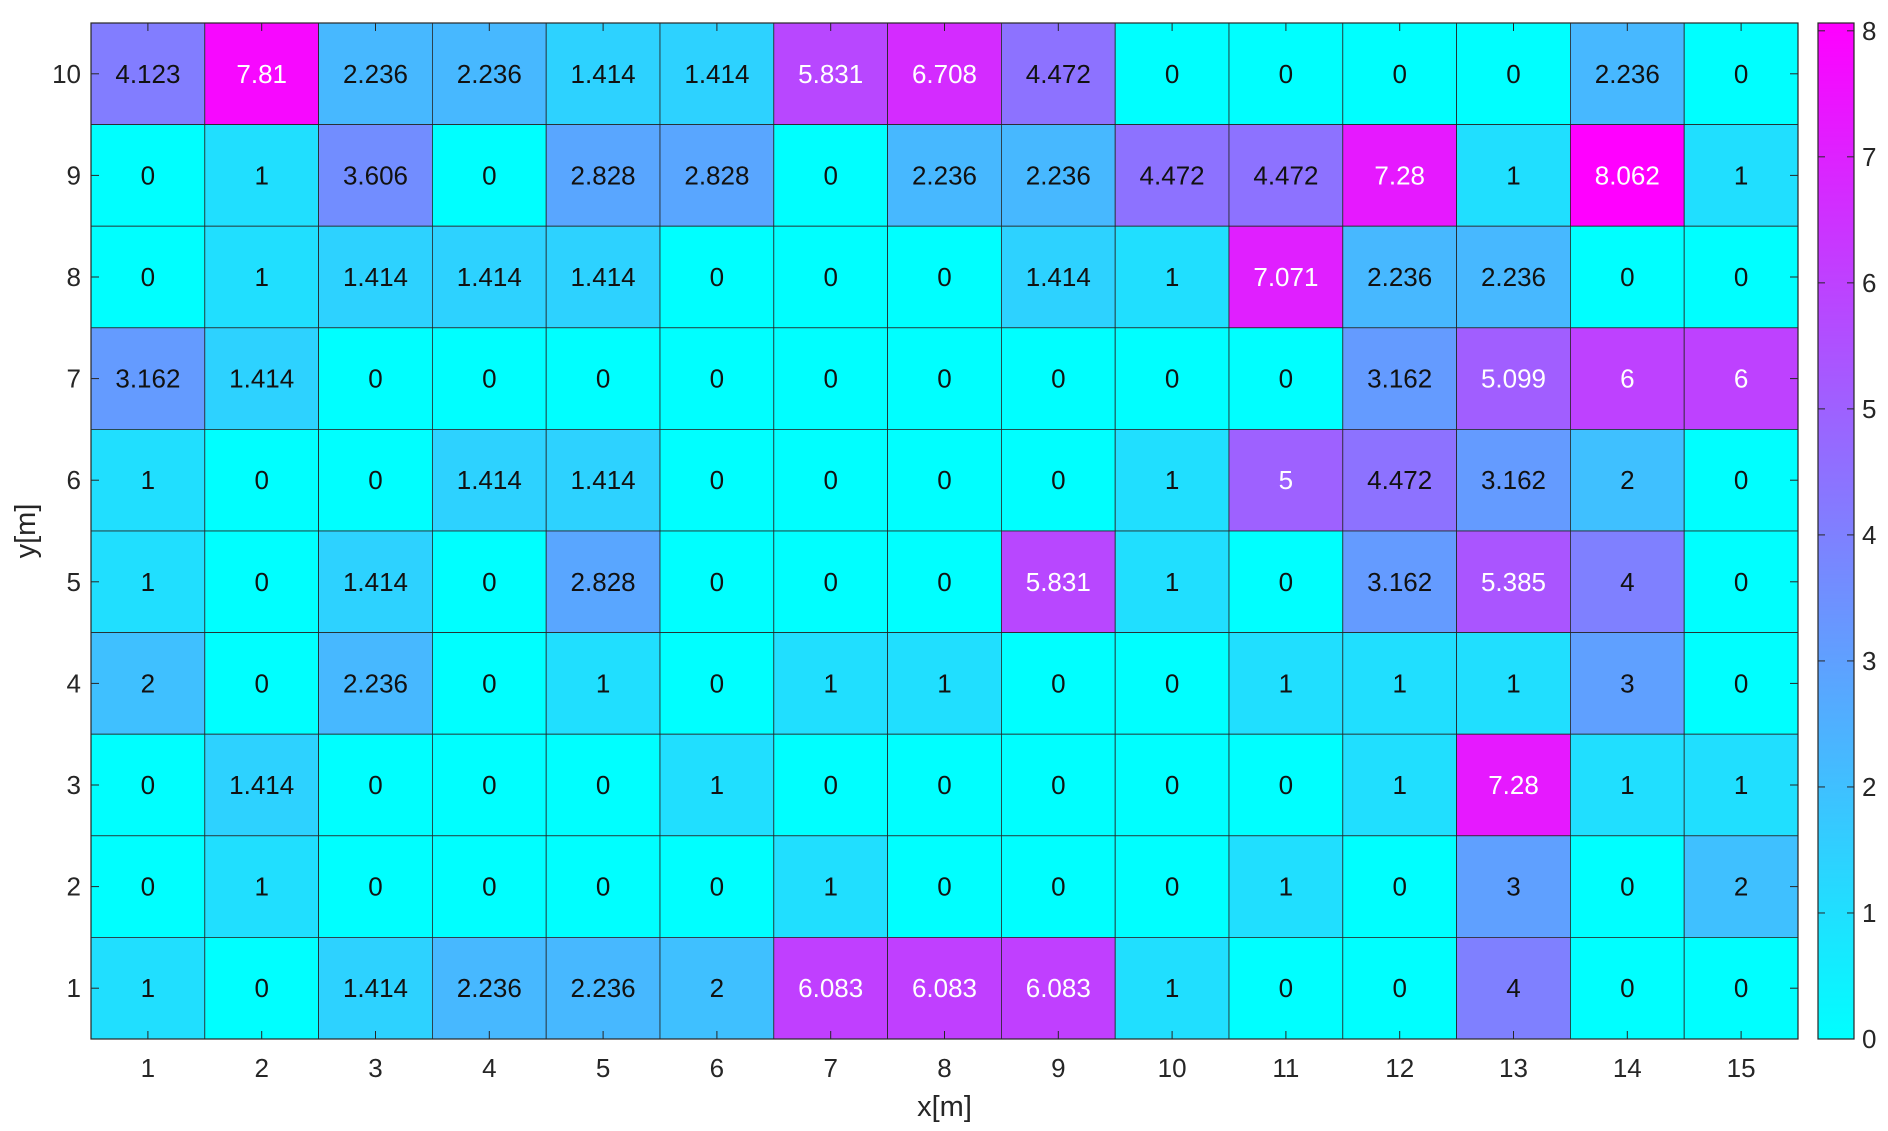  What do you see at coordinates (1058, 582) in the screenshot?
I see `cell-value-label: 5.831` at bounding box center [1058, 582].